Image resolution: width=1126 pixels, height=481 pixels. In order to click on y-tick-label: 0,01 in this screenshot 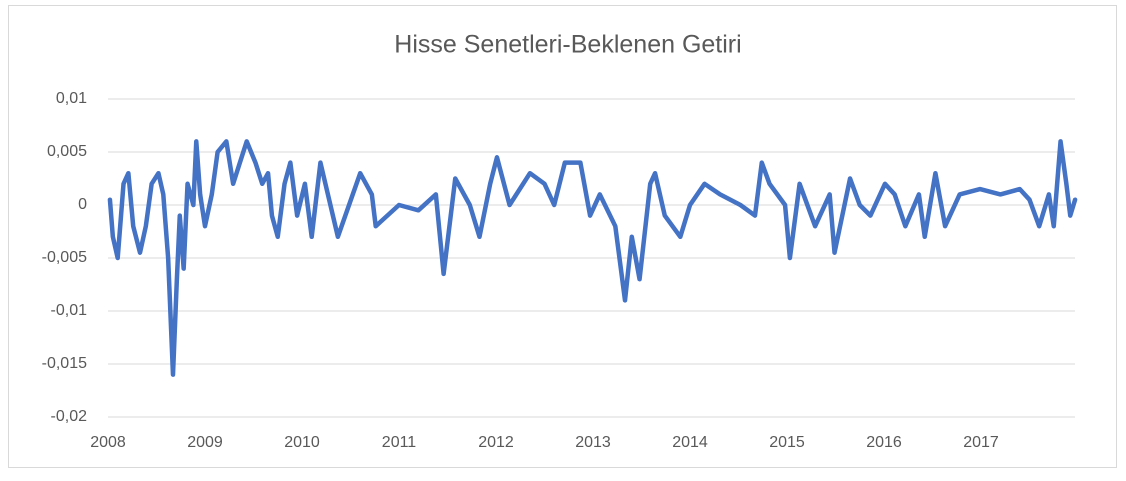, I will do `click(71, 98)`.